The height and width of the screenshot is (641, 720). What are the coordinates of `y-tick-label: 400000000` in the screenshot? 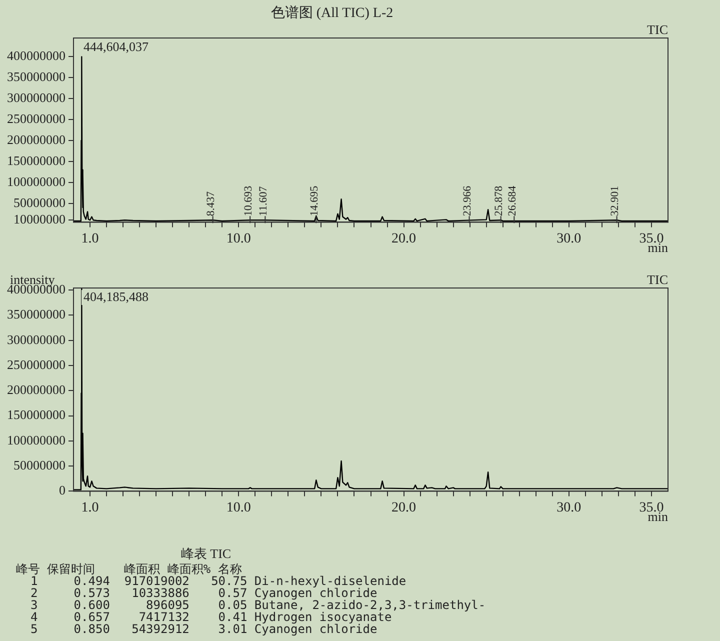 It's located at (36, 56).